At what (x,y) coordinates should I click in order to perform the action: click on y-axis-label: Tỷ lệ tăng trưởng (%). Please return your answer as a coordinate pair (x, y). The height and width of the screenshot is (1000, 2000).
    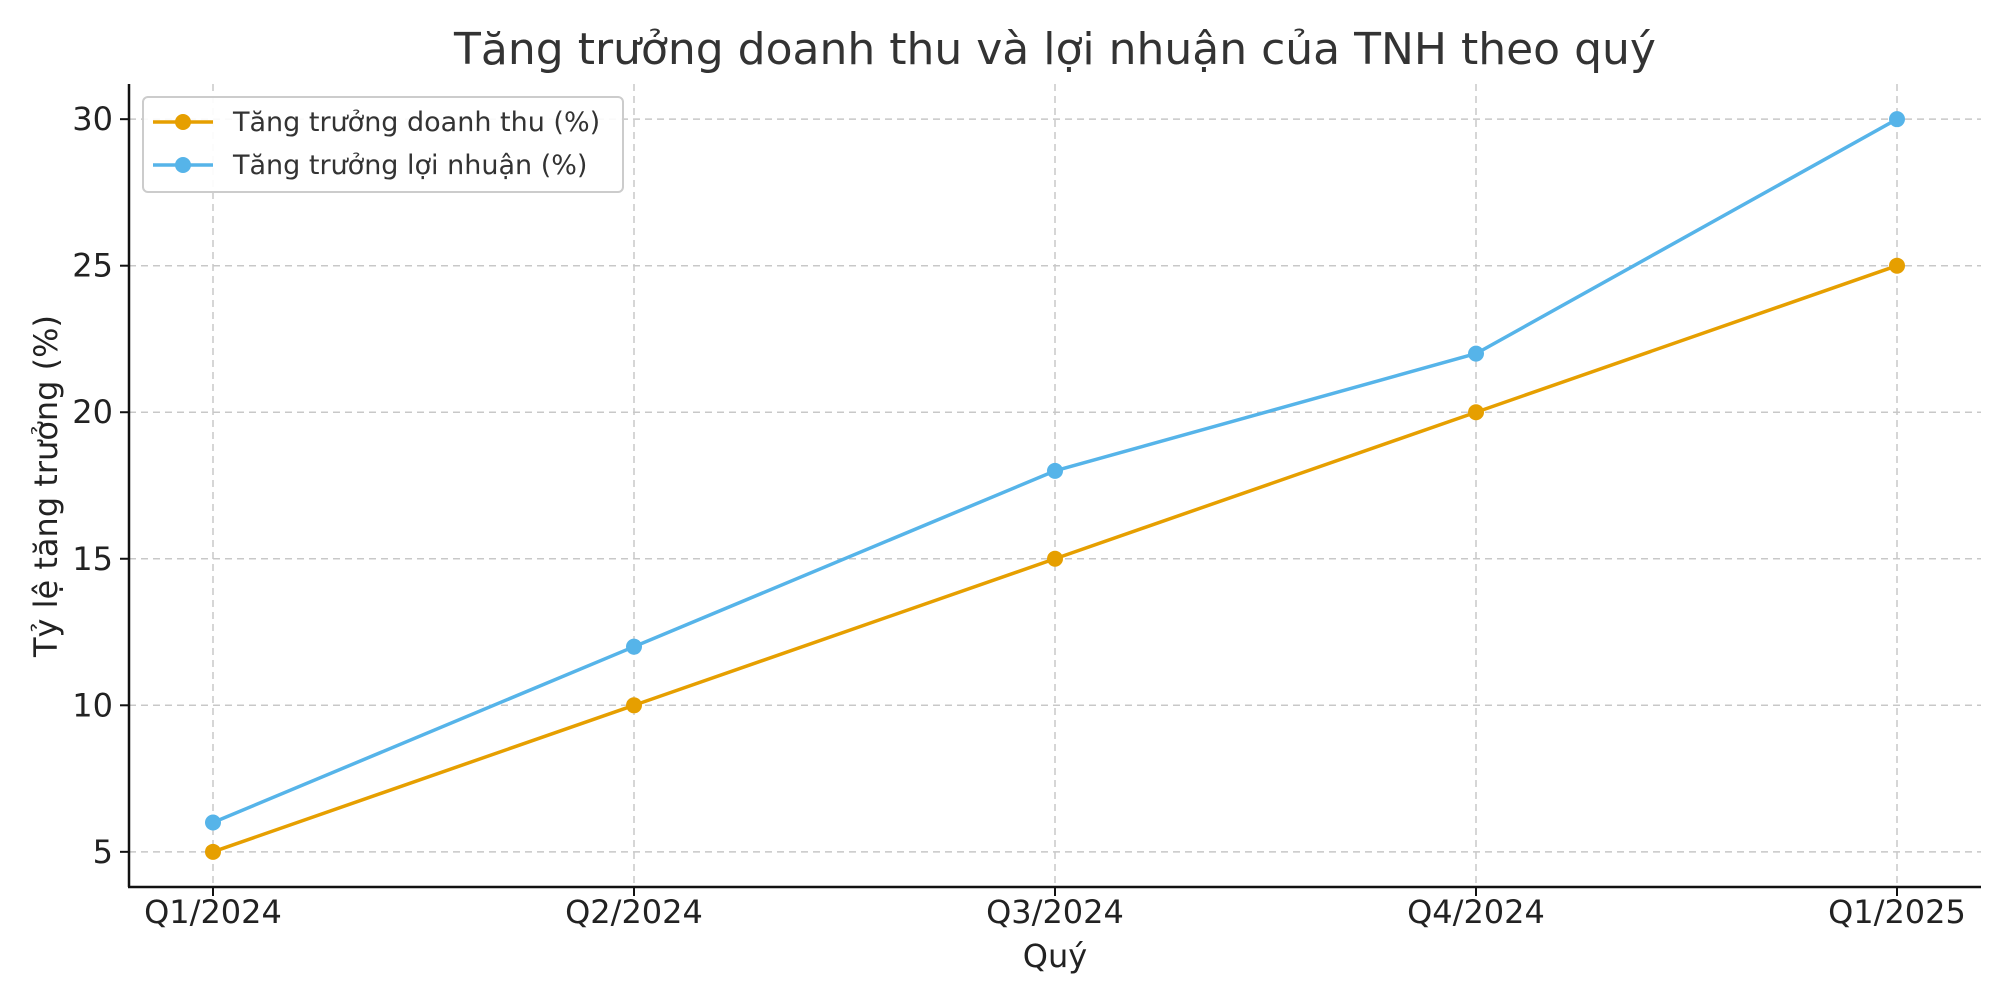
    Looking at the image, I should click on (46, 486).